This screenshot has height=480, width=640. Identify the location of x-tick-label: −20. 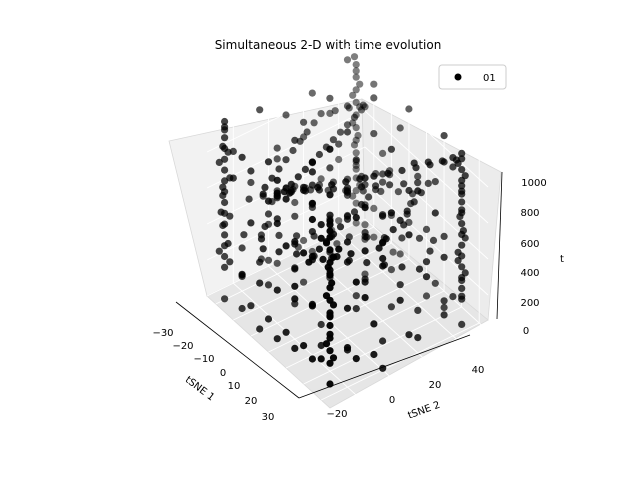
(182, 346).